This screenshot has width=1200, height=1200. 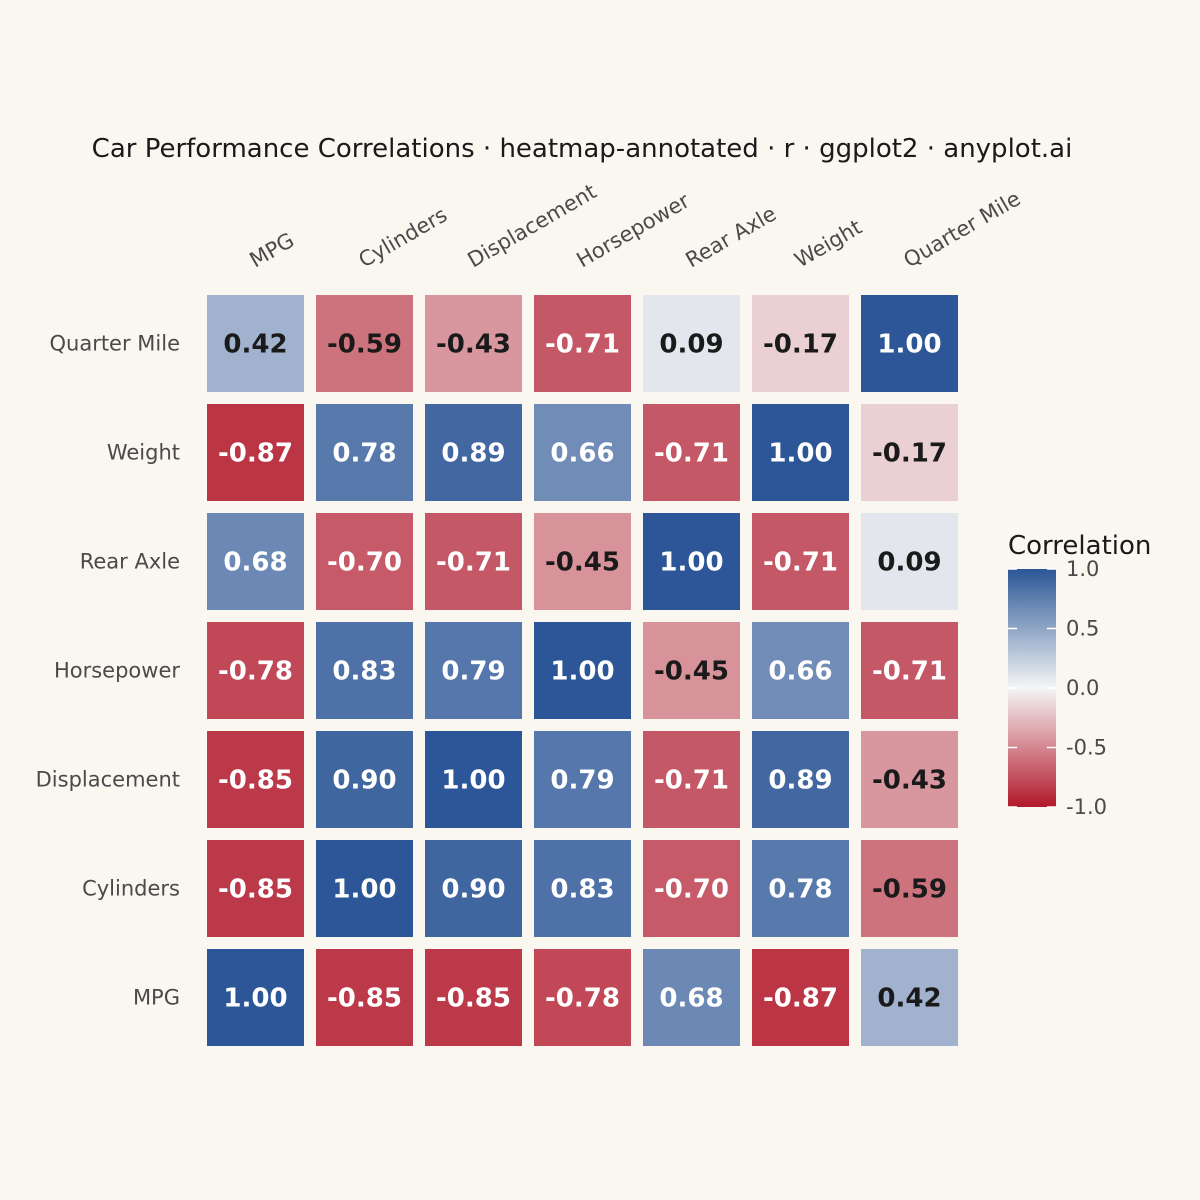 I want to click on x-axis-label: MPG, so click(x=272, y=250).